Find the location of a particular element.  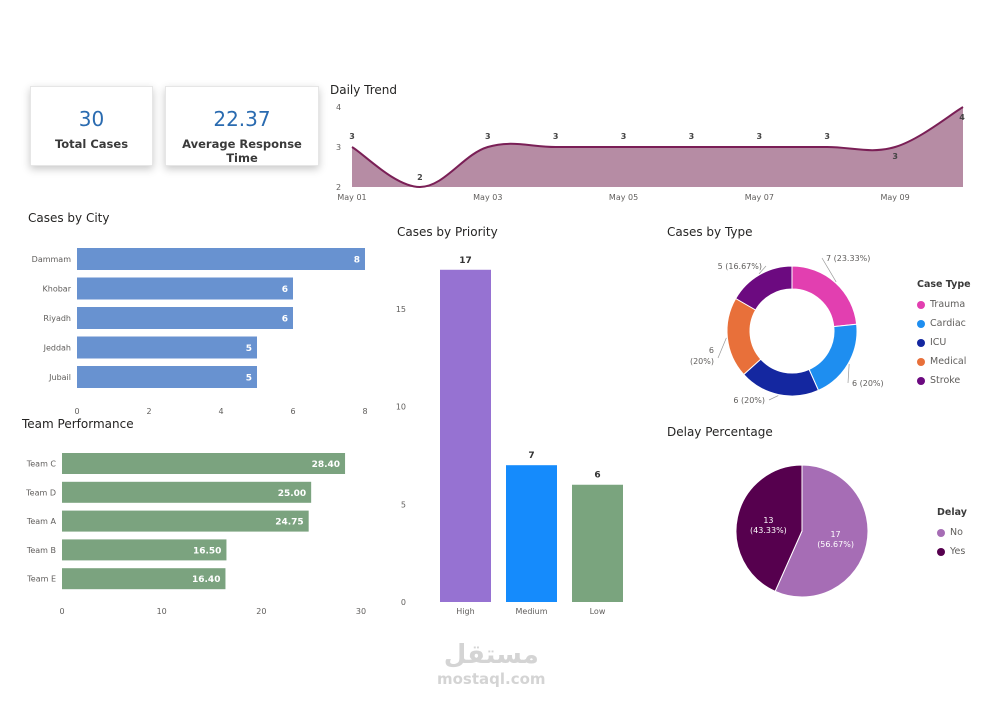

city-data-label: 5 is located at coordinates (249, 379).